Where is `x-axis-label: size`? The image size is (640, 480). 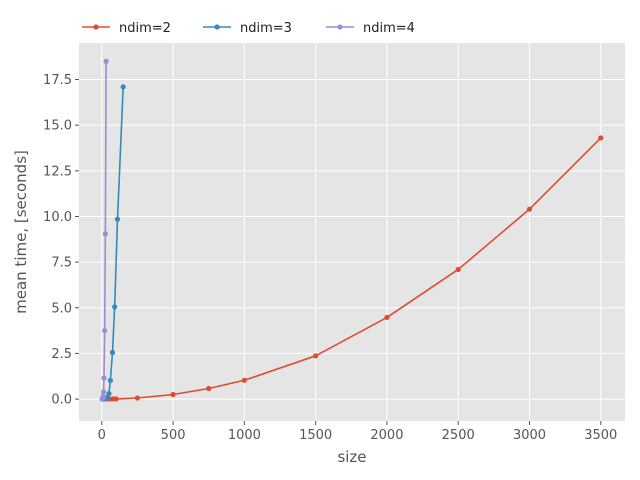
x-axis-label: size is located at coordinates (351, 457).